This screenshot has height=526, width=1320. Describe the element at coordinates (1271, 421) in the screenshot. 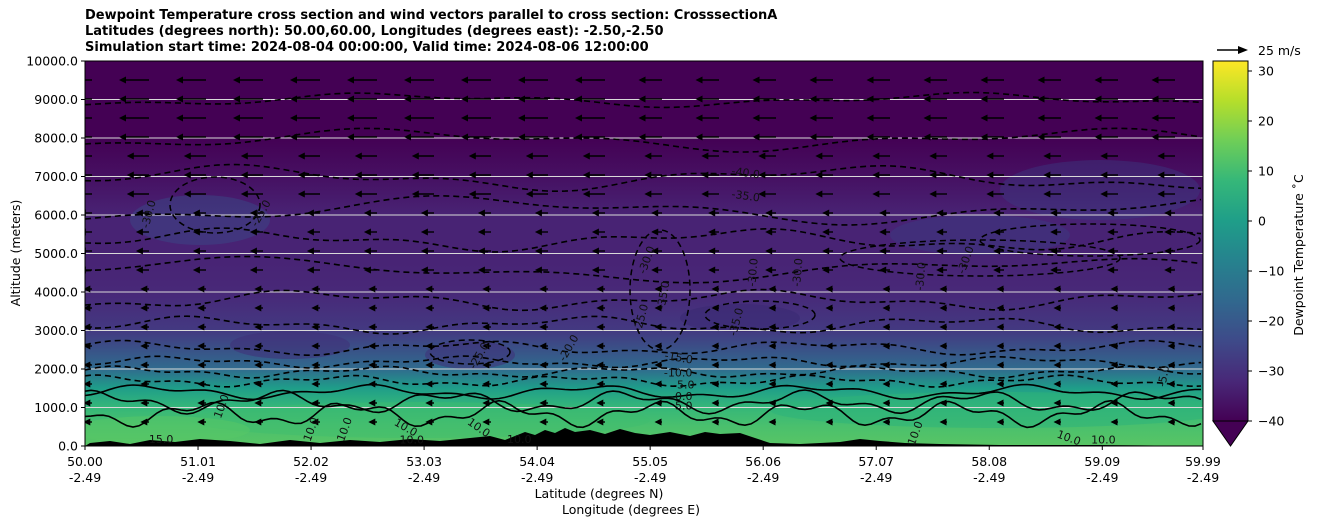

I see `colorbar-tick-label: −40` at that location.